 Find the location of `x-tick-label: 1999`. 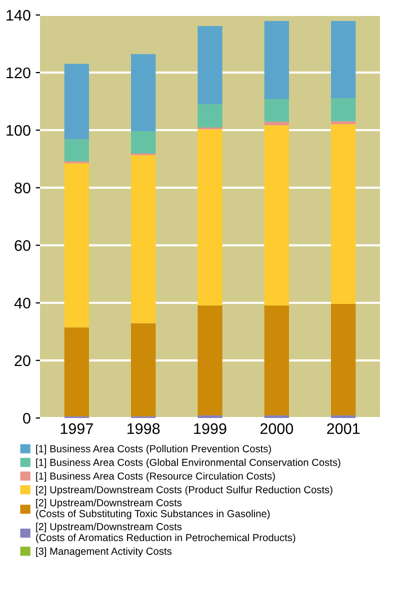

x-tick-label: 1999 is located at coordinates (210, 428).